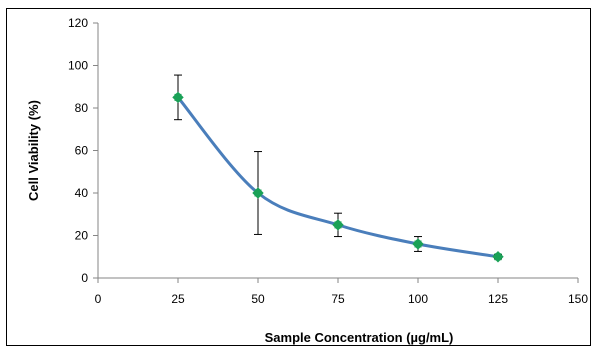 The height and width of the screenshot is (350, 595). Describe the element at coordinates (359, 337) in the screenshot. I see `x-axis-title: Sample Concentration (µg/mL)` at that location.